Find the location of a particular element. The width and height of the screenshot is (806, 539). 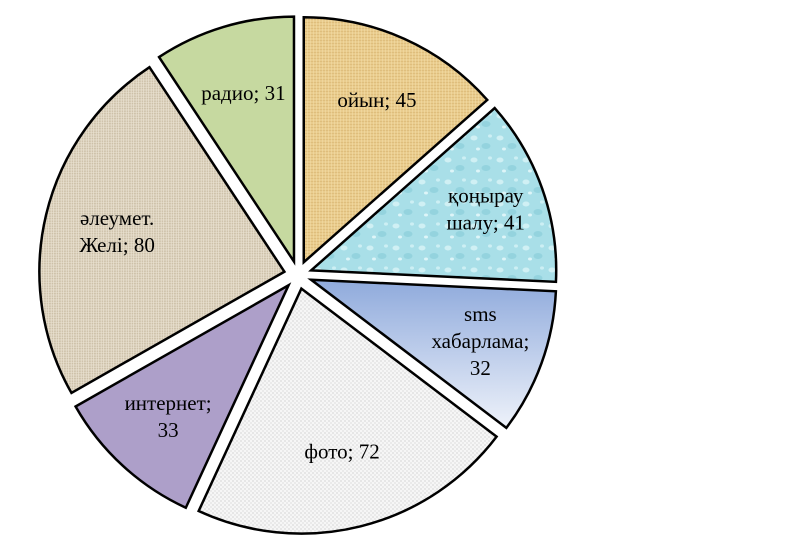

slice-label: радио; 31 is located at coordinates (243, 93).